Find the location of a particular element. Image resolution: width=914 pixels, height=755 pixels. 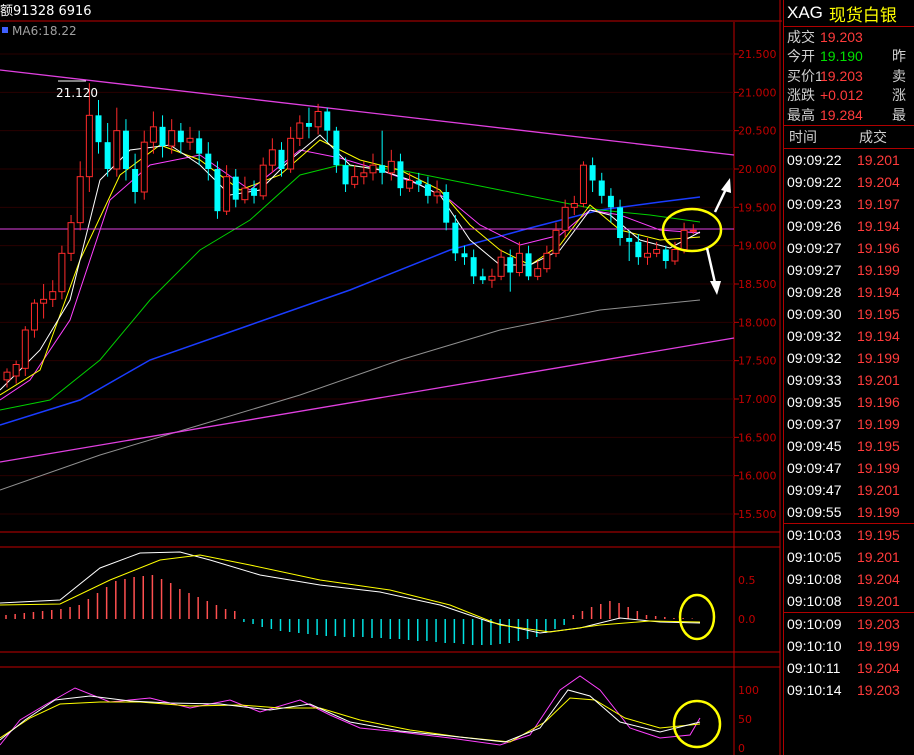

tick-price: 19.196 is located at coordinates (878, 247).